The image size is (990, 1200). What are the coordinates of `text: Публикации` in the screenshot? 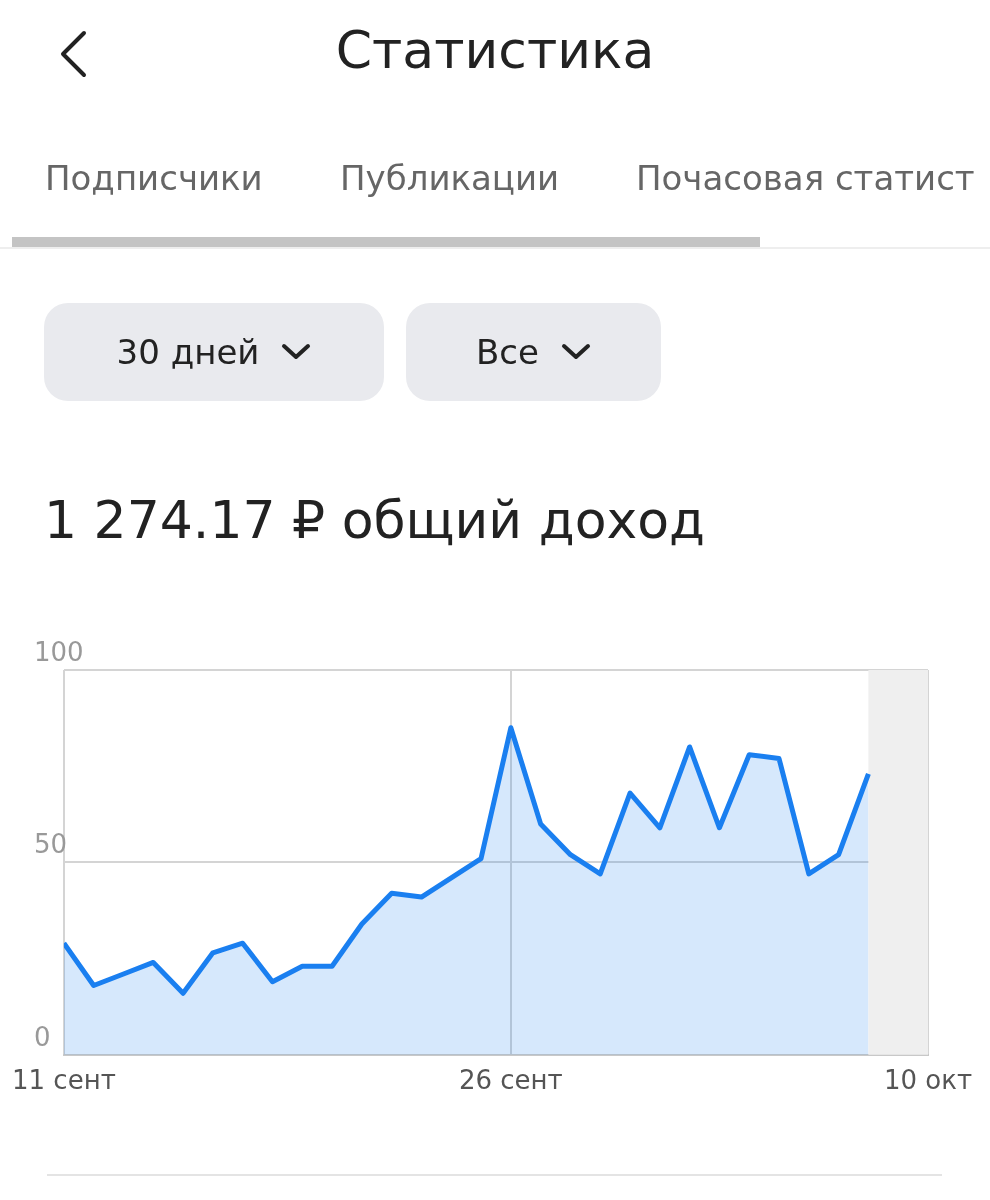 It's located at (450, 178).